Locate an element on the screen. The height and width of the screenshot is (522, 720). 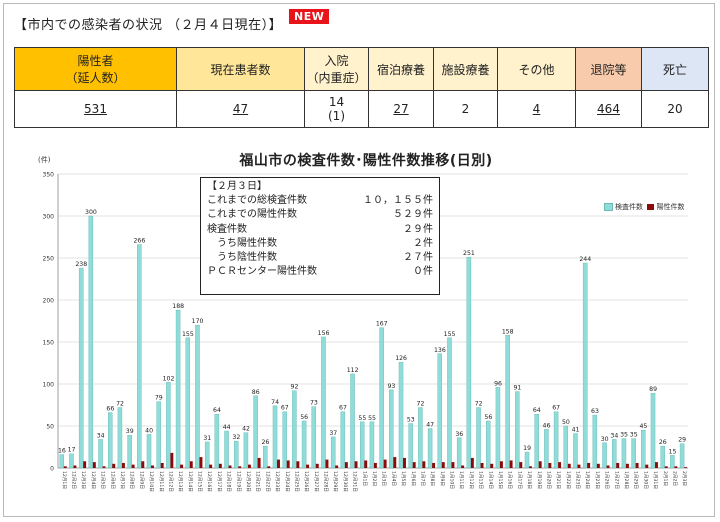
data-label-tests: 32 is located at coordinates (236, 437).